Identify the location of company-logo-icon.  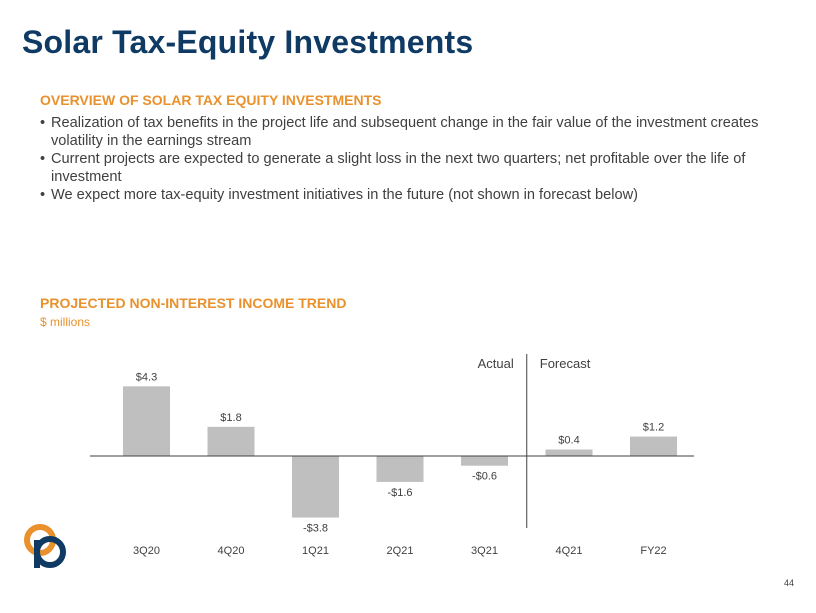
(45, 546).